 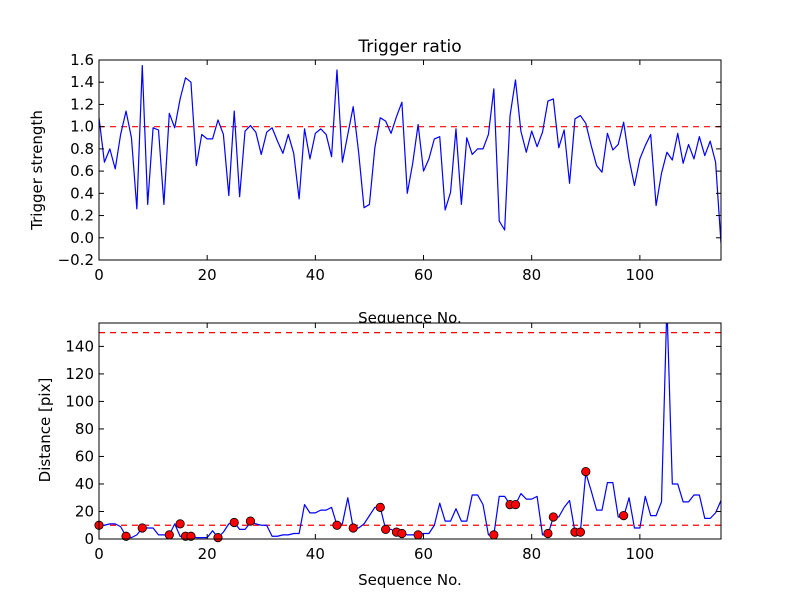 I want to click on y-tick-label: 140, so click(x=79, y=346).